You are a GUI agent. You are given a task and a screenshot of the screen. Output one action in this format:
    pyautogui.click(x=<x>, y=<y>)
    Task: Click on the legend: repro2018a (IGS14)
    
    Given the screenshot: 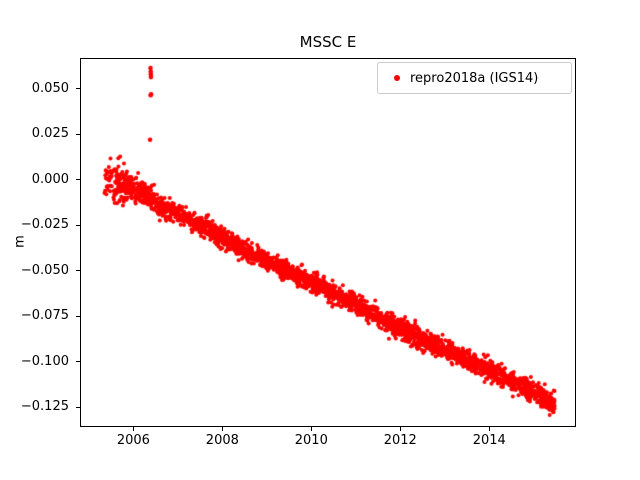 What is the action you would take?
    pyautogui.click(x=474, y=78)
    